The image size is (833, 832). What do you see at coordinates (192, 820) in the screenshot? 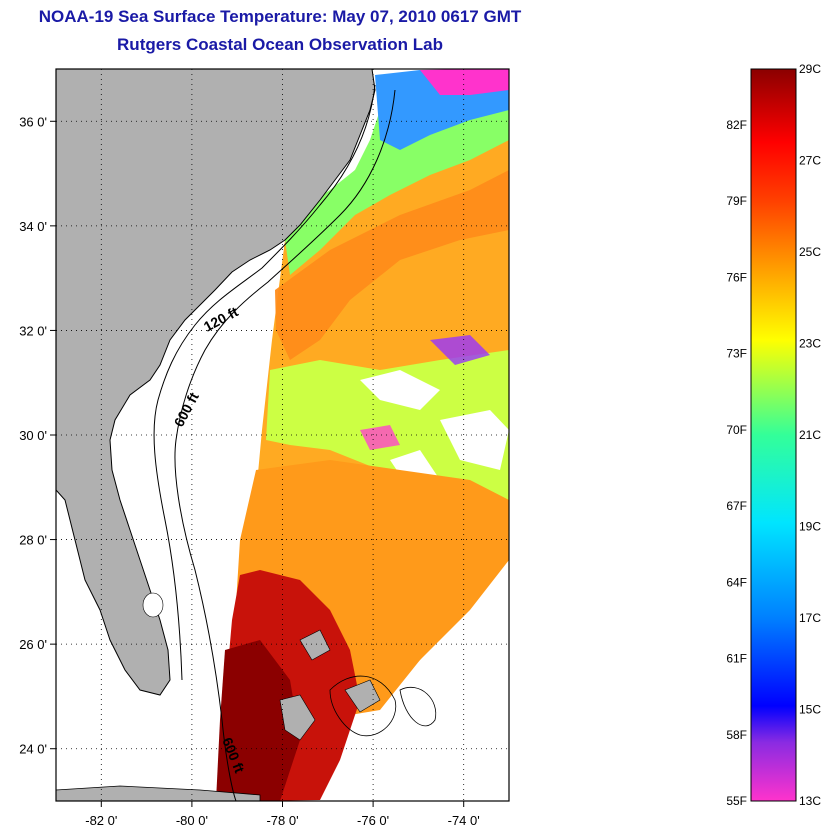
I see `lon-tick-label: -80 0'` at bounding box center [192, 820].